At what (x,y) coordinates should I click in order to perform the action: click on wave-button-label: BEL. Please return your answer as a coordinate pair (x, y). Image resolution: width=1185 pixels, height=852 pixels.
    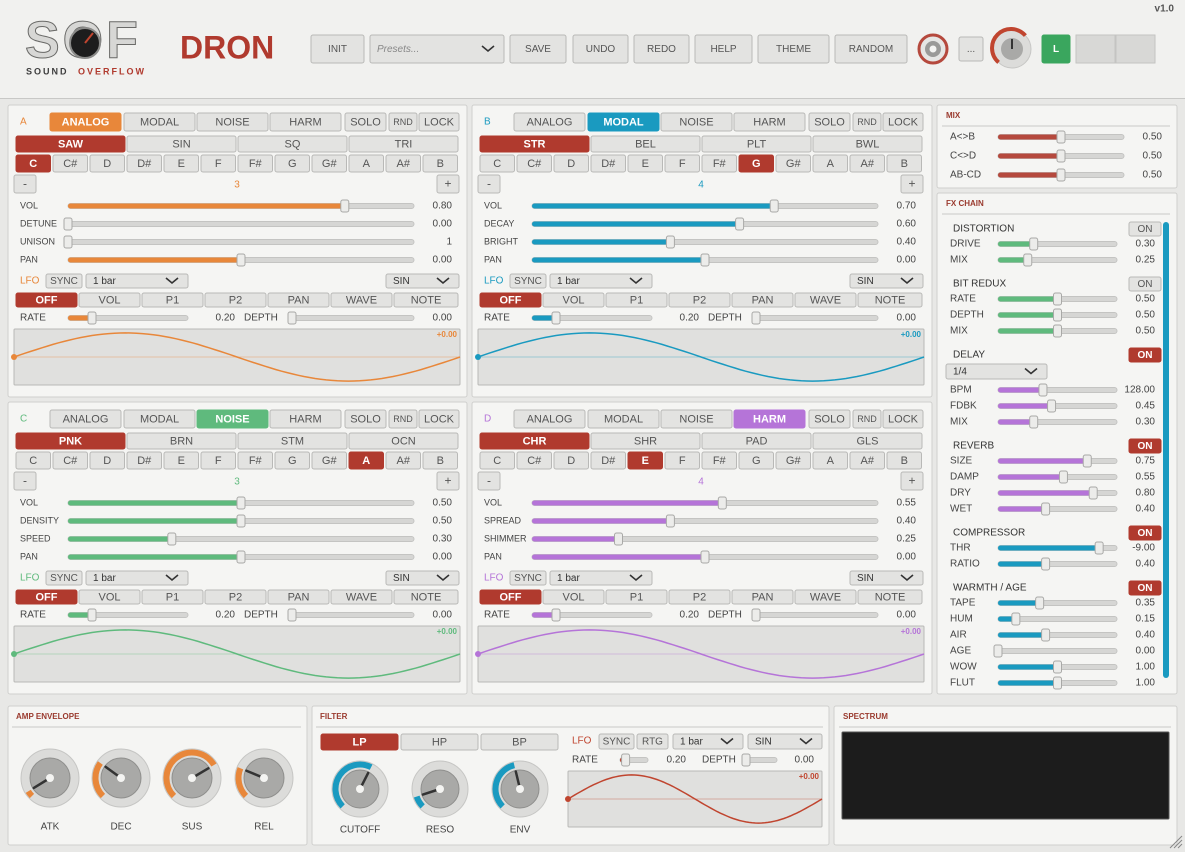
    Looking at the image, I should click on (645, 144).